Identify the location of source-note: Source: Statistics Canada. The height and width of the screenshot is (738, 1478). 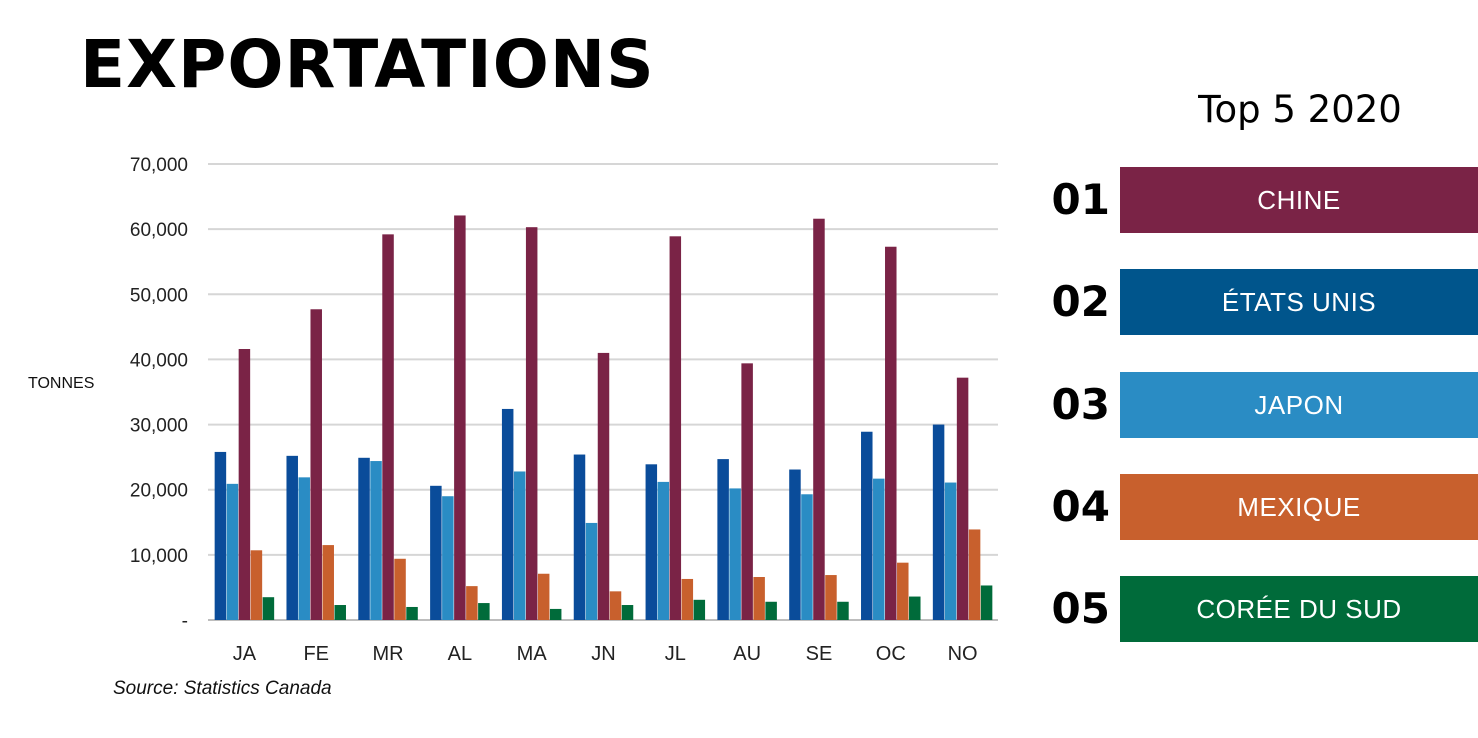
(222, 688).